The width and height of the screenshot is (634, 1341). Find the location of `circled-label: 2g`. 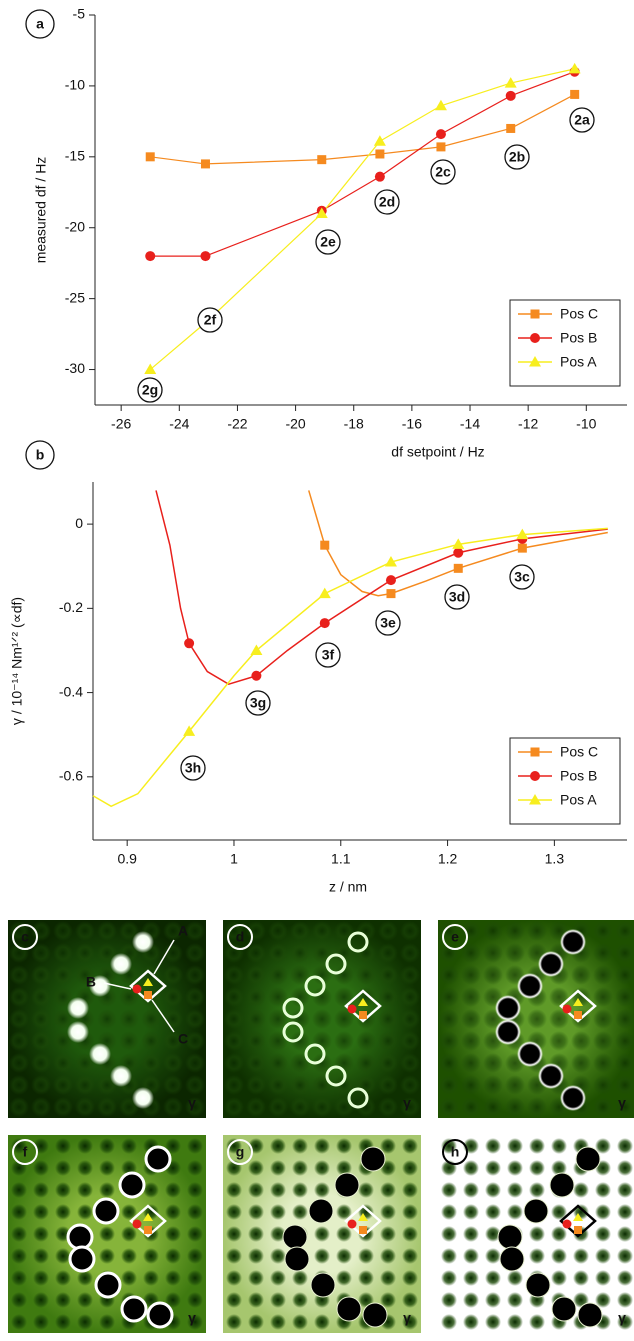

circled-label: 2g is located at coordinates (150, 390).